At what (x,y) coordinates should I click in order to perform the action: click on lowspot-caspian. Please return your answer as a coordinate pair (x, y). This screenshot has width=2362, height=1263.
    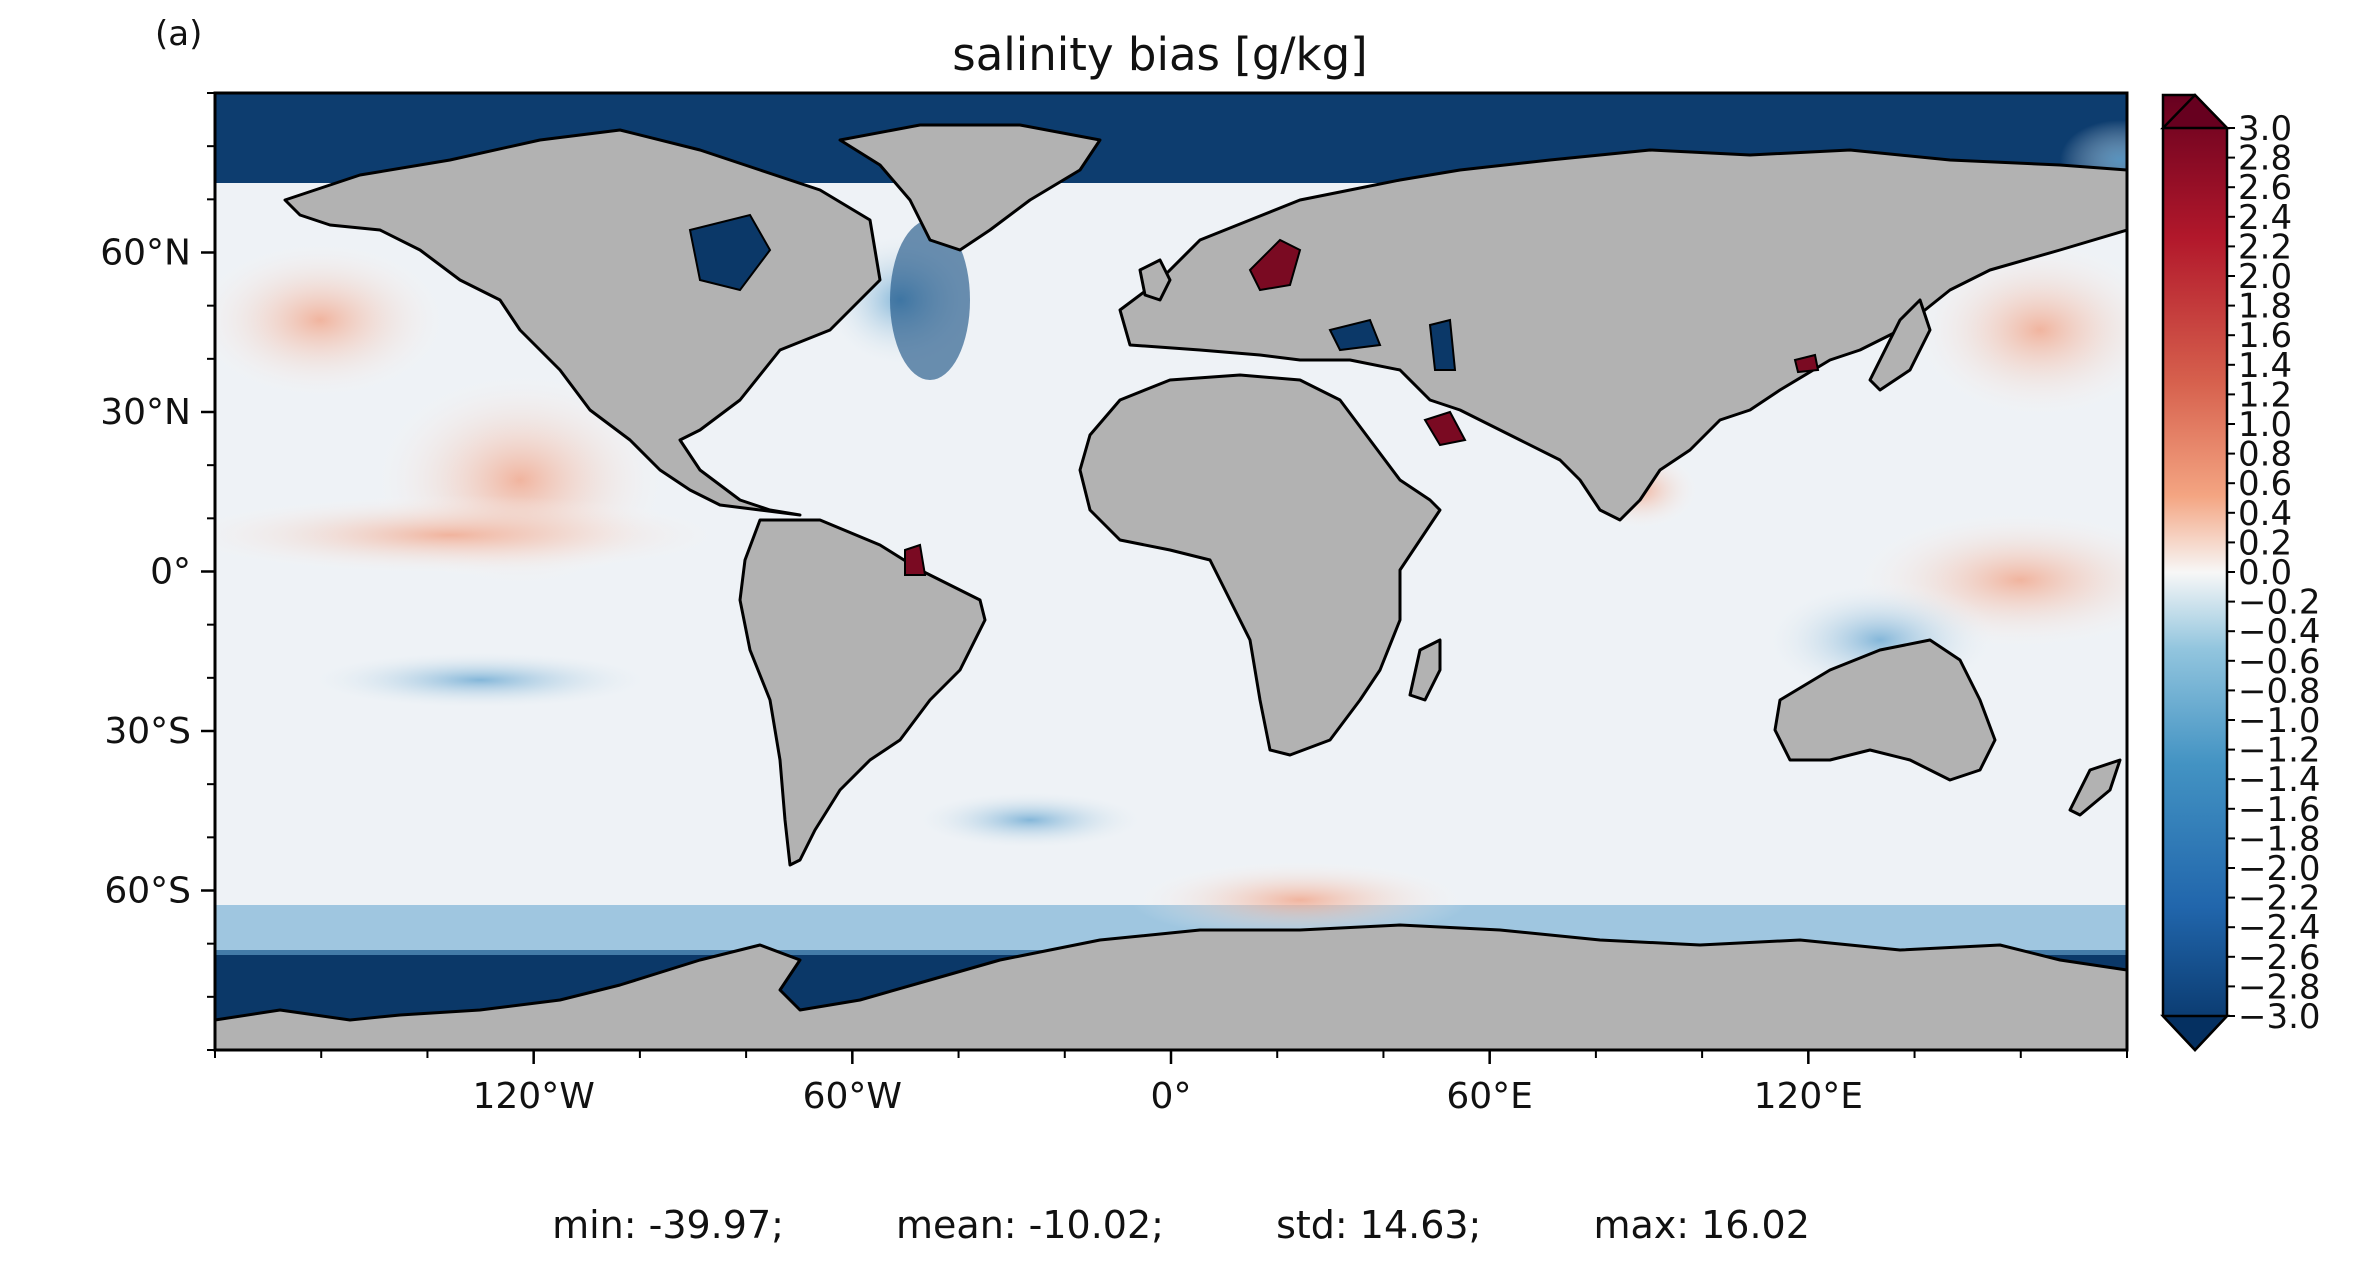
    Looking at the image, I should click on (1442, 344).